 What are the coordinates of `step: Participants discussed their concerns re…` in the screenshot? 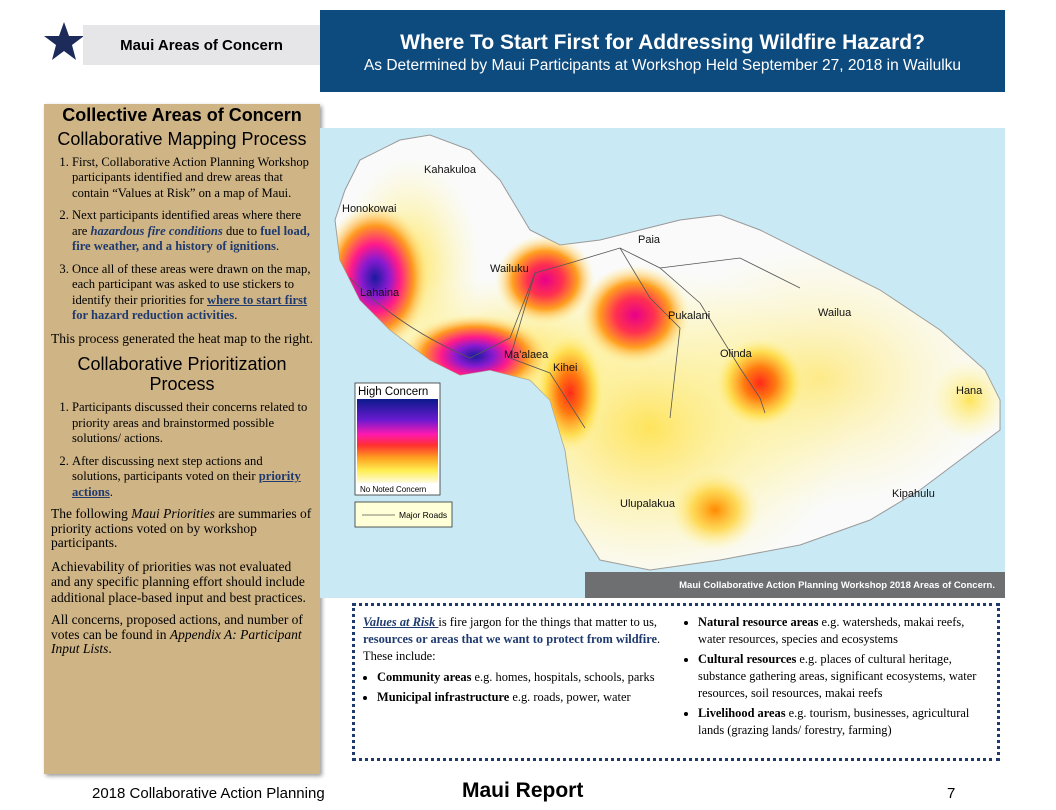 It's located at (193, 423).